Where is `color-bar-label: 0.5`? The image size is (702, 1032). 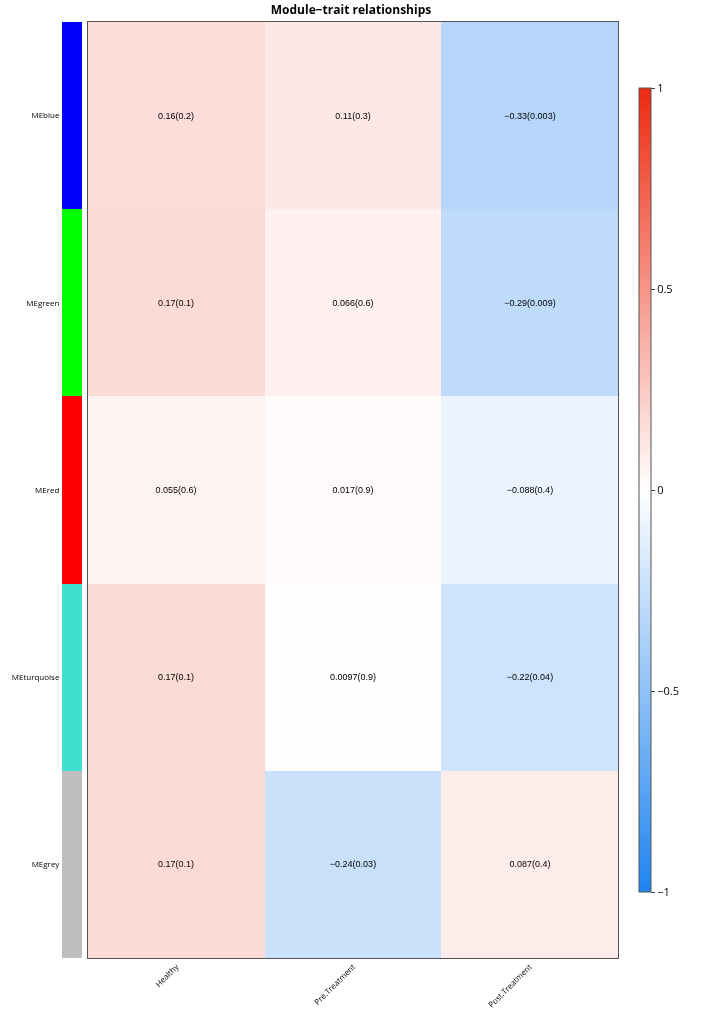
color-bar-label: 0.5 is located at coordinates (665, 288).